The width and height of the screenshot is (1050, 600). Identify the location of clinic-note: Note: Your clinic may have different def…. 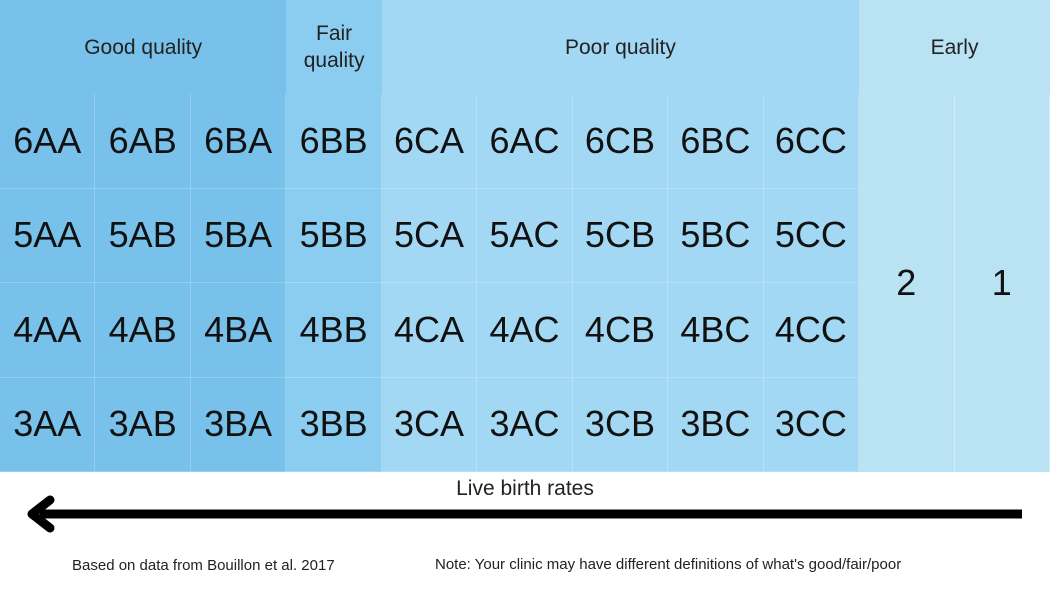
(668, 564).